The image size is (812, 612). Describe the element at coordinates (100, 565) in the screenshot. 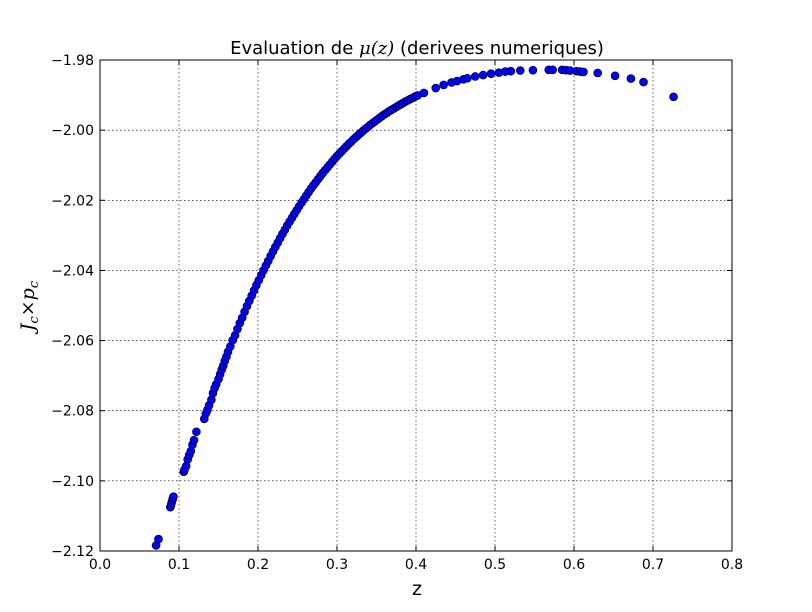

I see `x-tick-label: 0.0` at that location.